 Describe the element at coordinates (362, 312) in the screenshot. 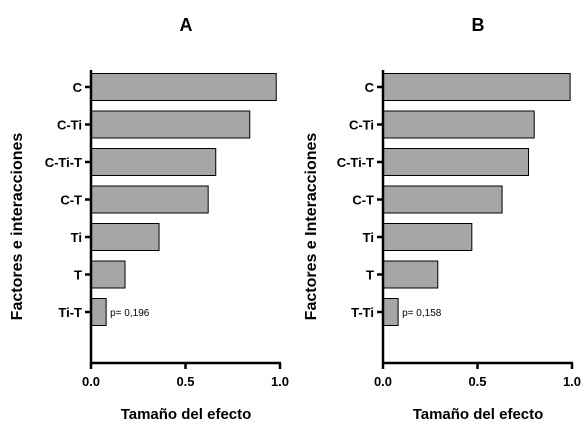

I see `category-label: T-Ti` at that location.